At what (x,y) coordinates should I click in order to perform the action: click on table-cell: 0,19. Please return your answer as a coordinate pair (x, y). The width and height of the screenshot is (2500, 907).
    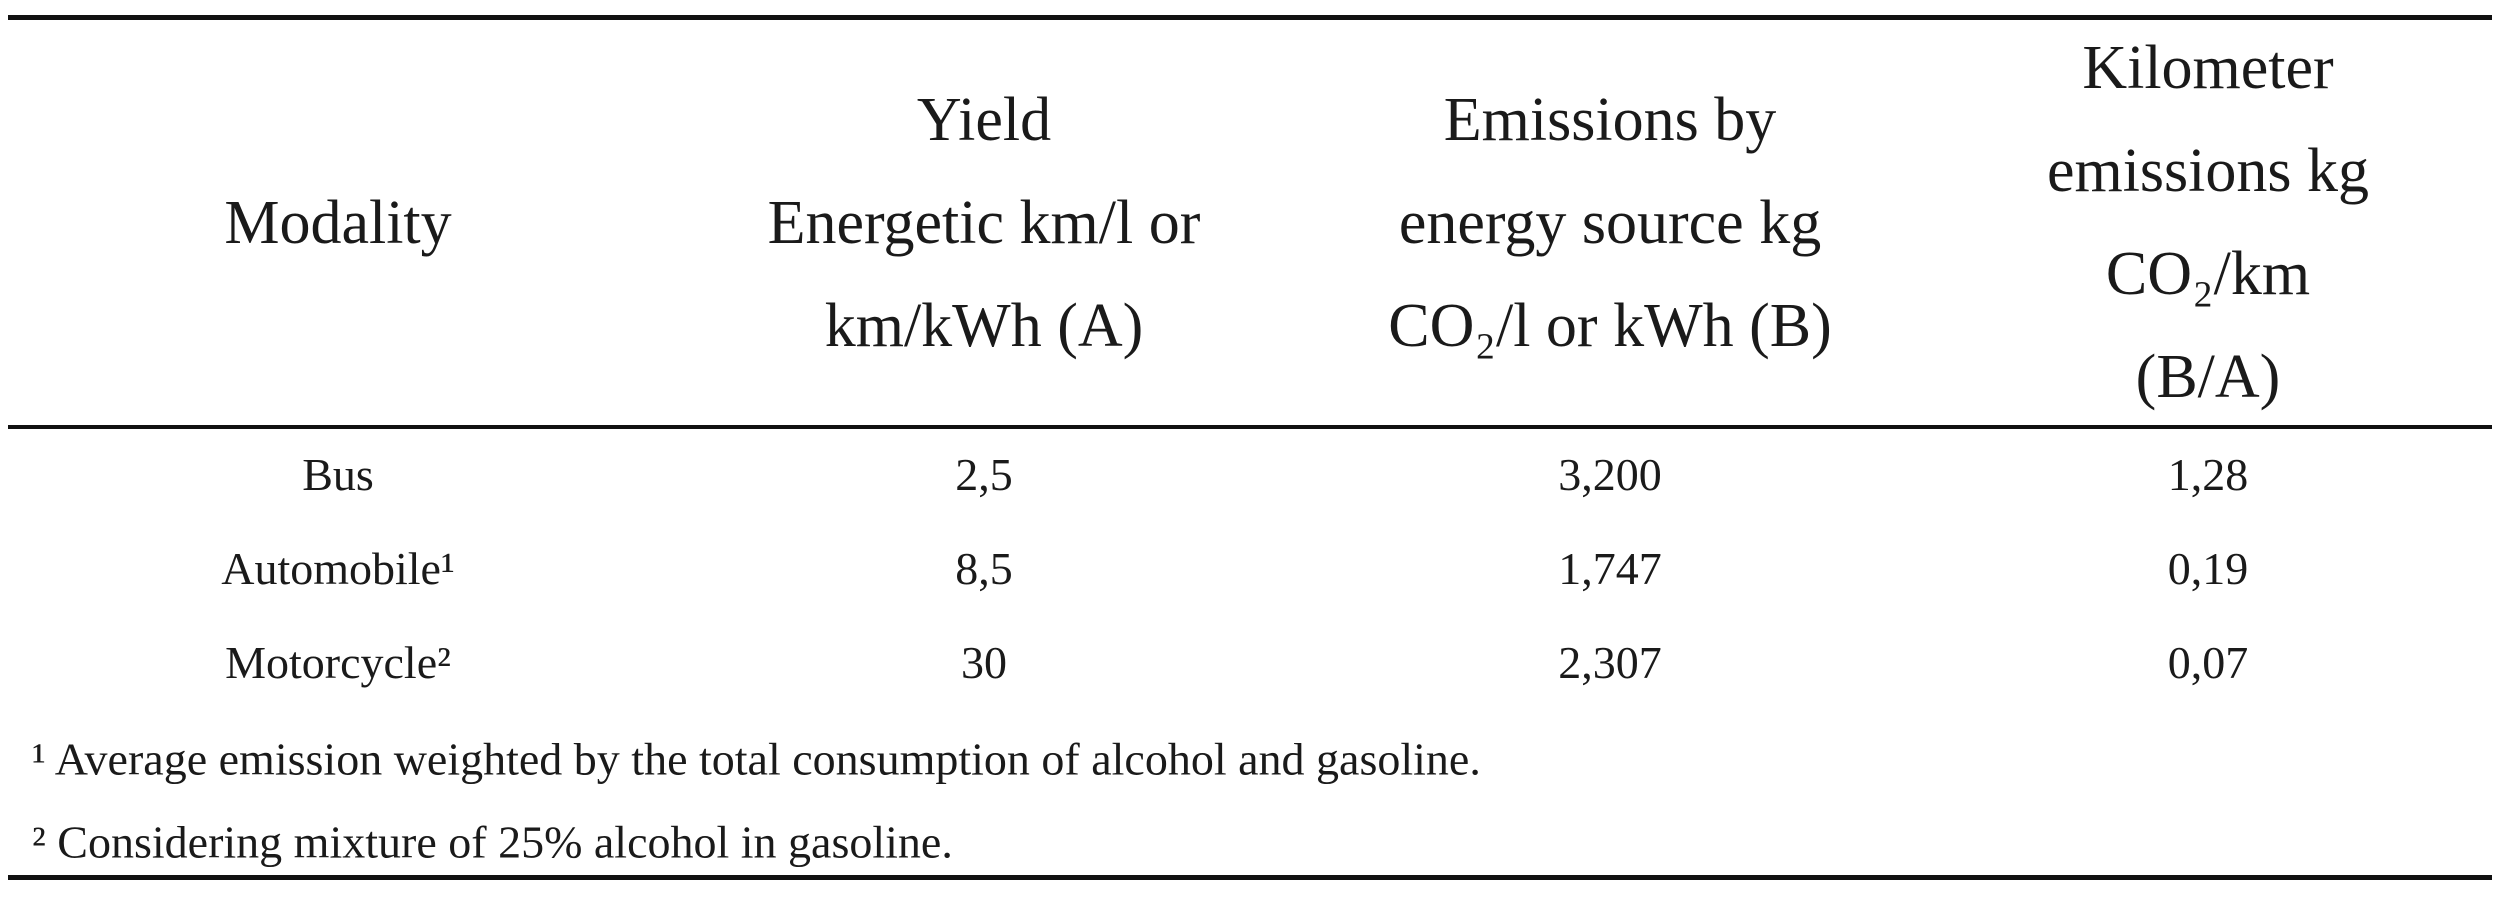
    Looking at the image, I should click on (2208, 568).